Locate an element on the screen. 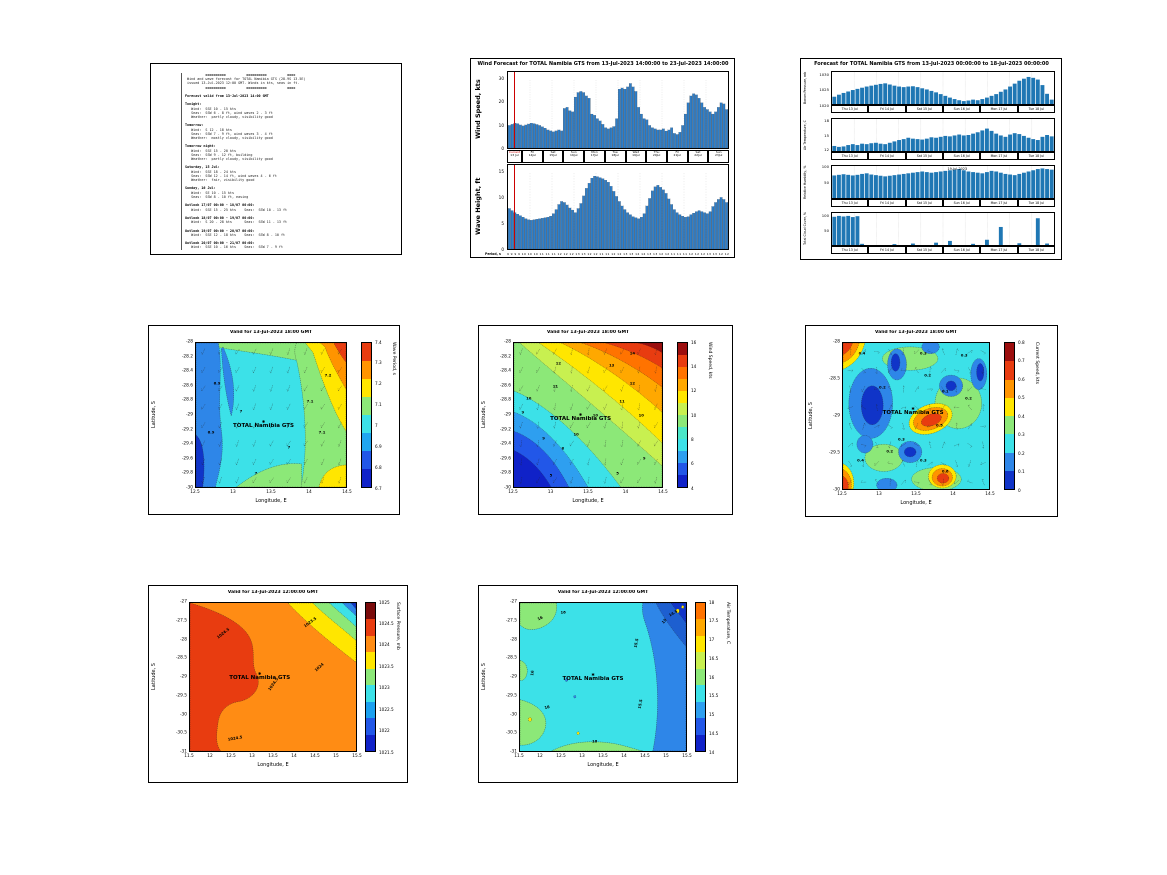 Image resolution: width=1167 pixels, height=875 pixels. wave-y-tick: 0 is located at coordinates (502, 249).